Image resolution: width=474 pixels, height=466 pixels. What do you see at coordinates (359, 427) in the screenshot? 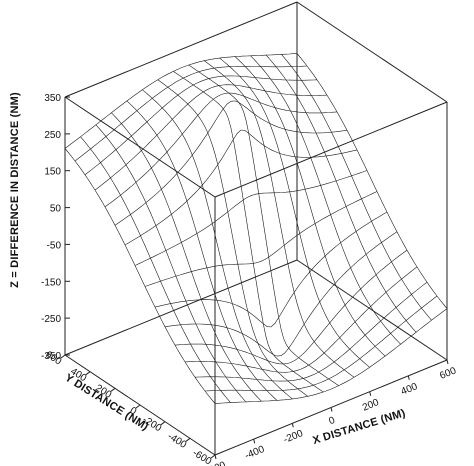
I see `x-axis-title: X DISTANCE (NM)` at bounding box center [359, 427].